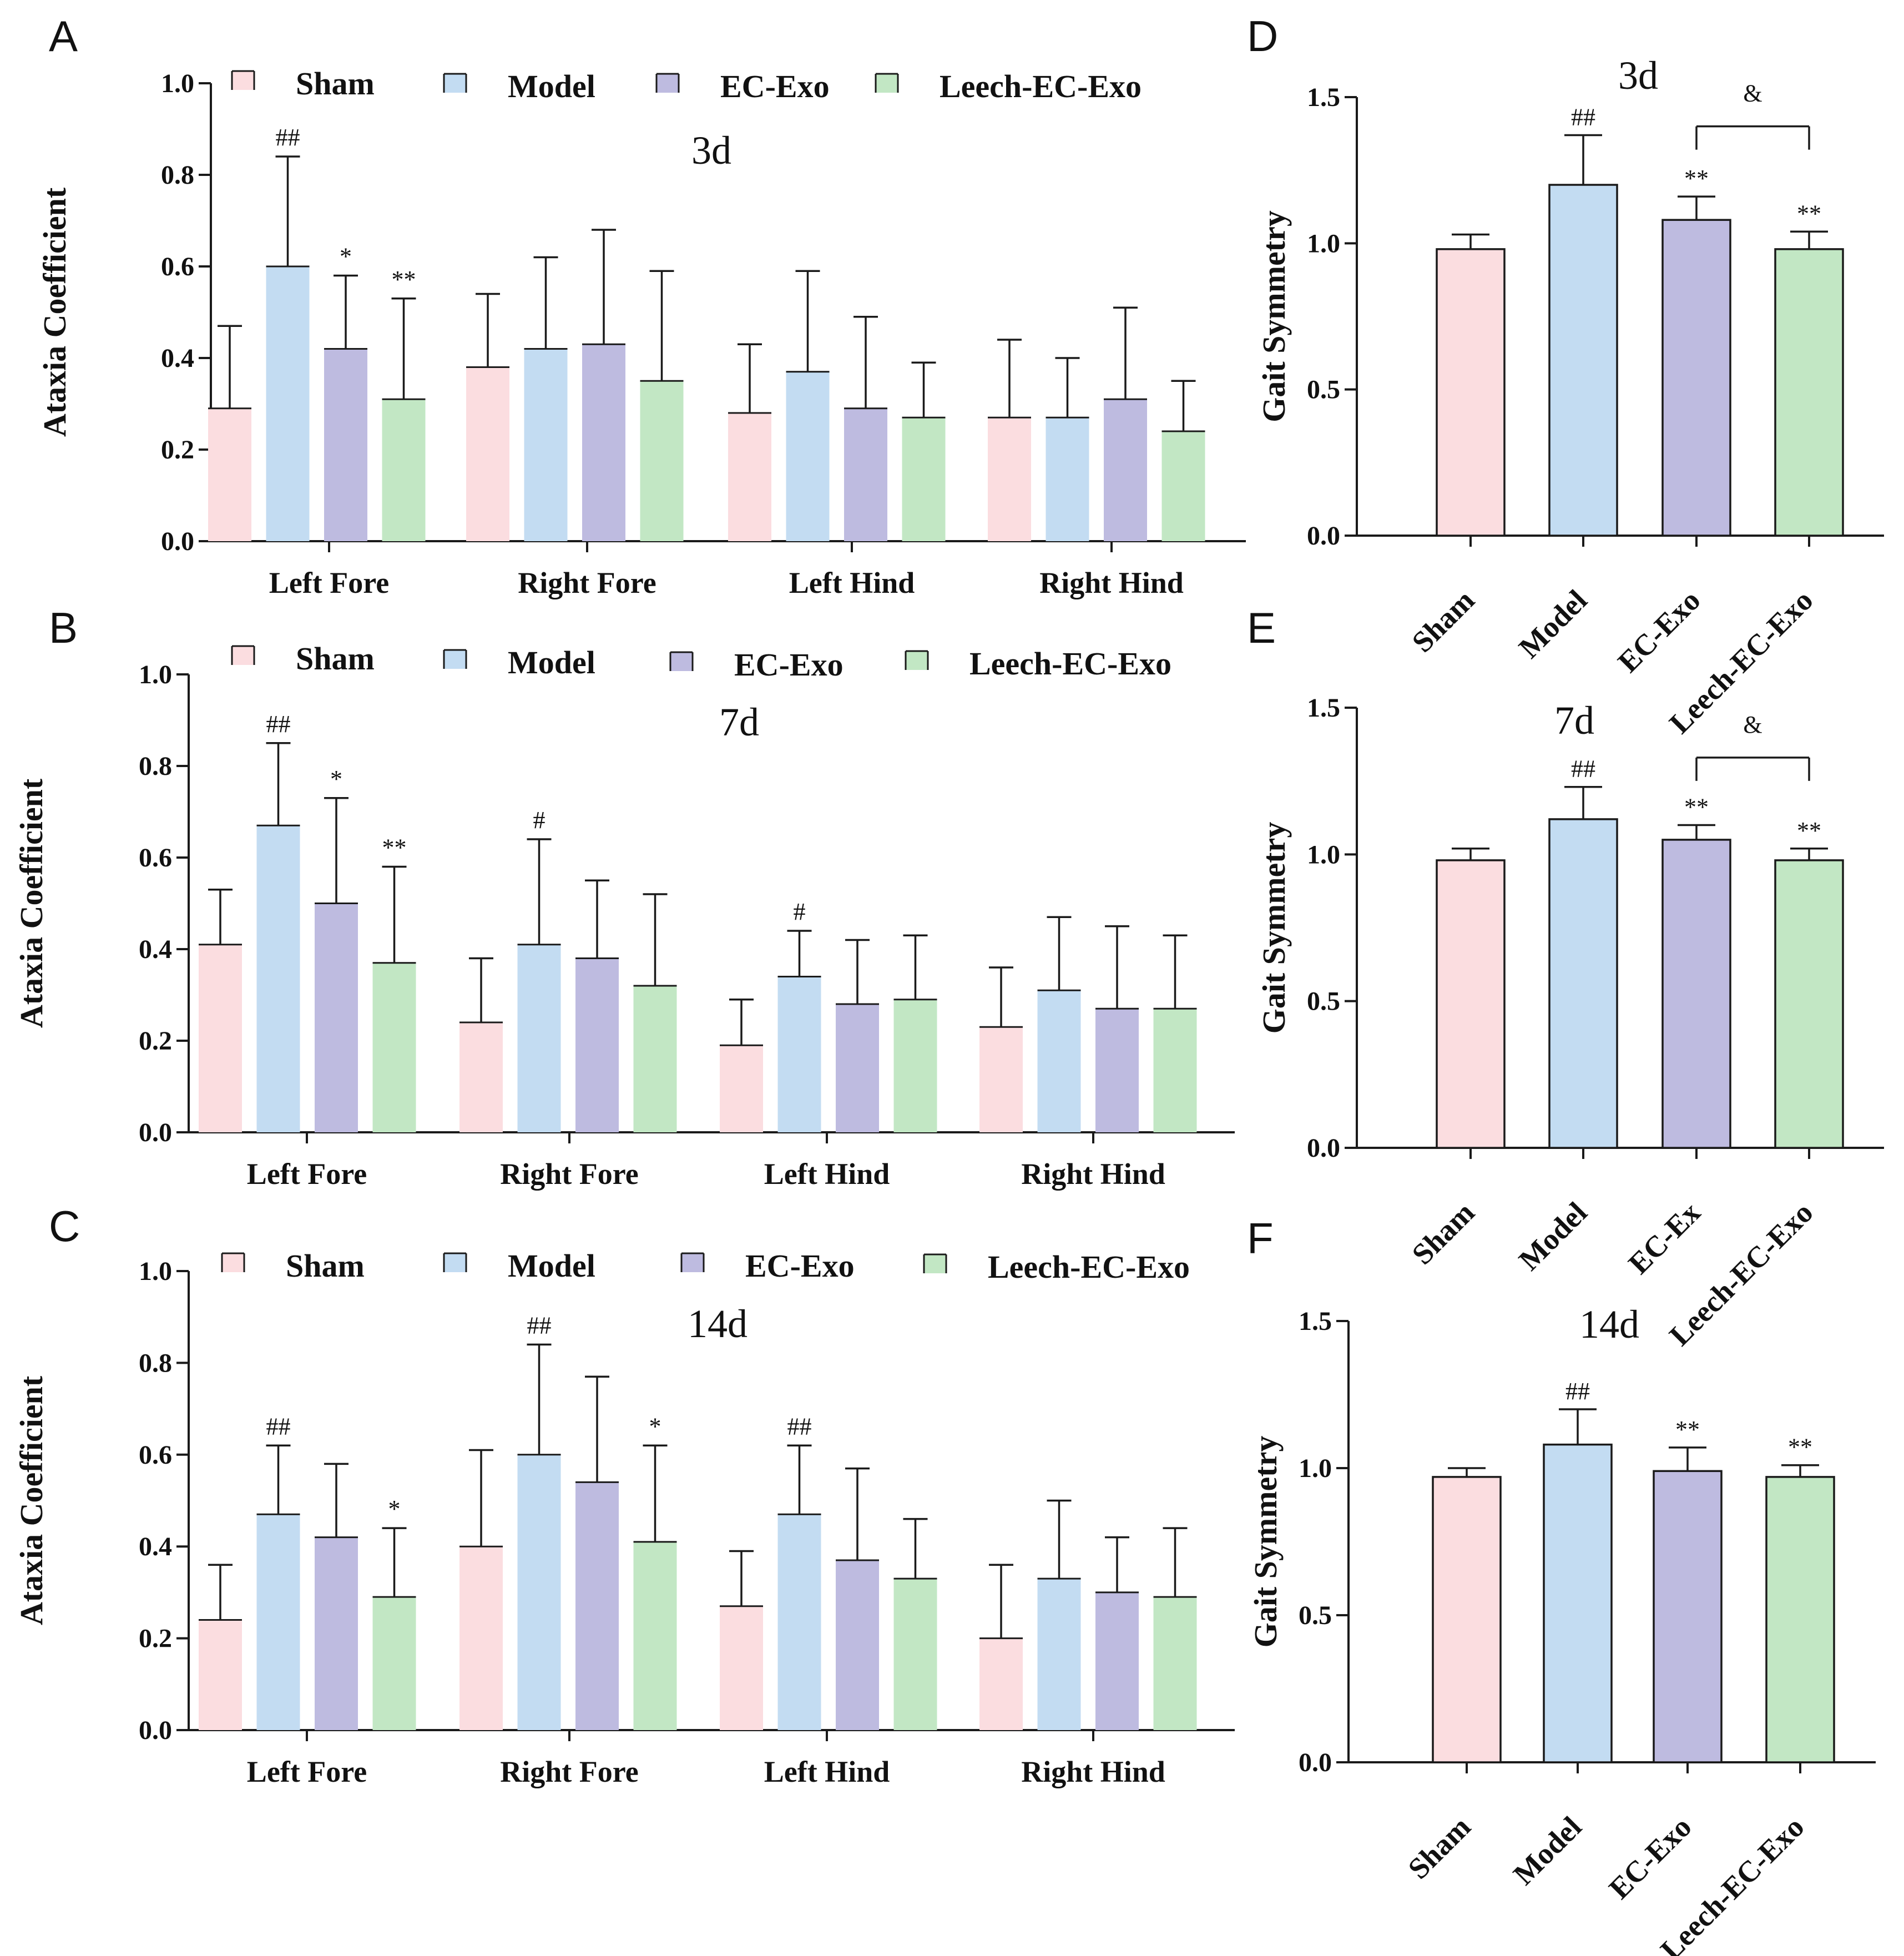 Image resolution: width=1904 pixels, height=1956 pixels. I want to click on significance-mark: **, so click(1687, 1429).